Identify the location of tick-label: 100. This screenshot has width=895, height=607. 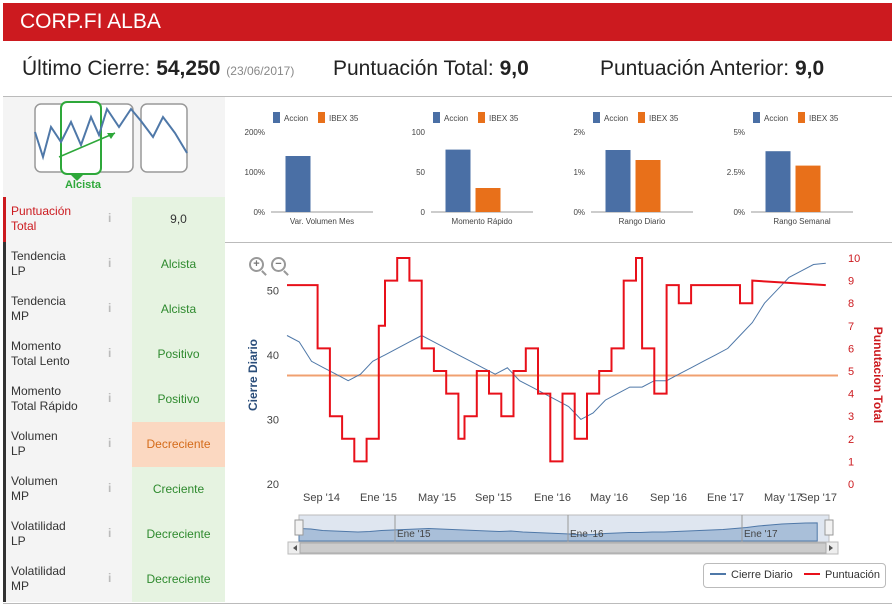
(419, 132).